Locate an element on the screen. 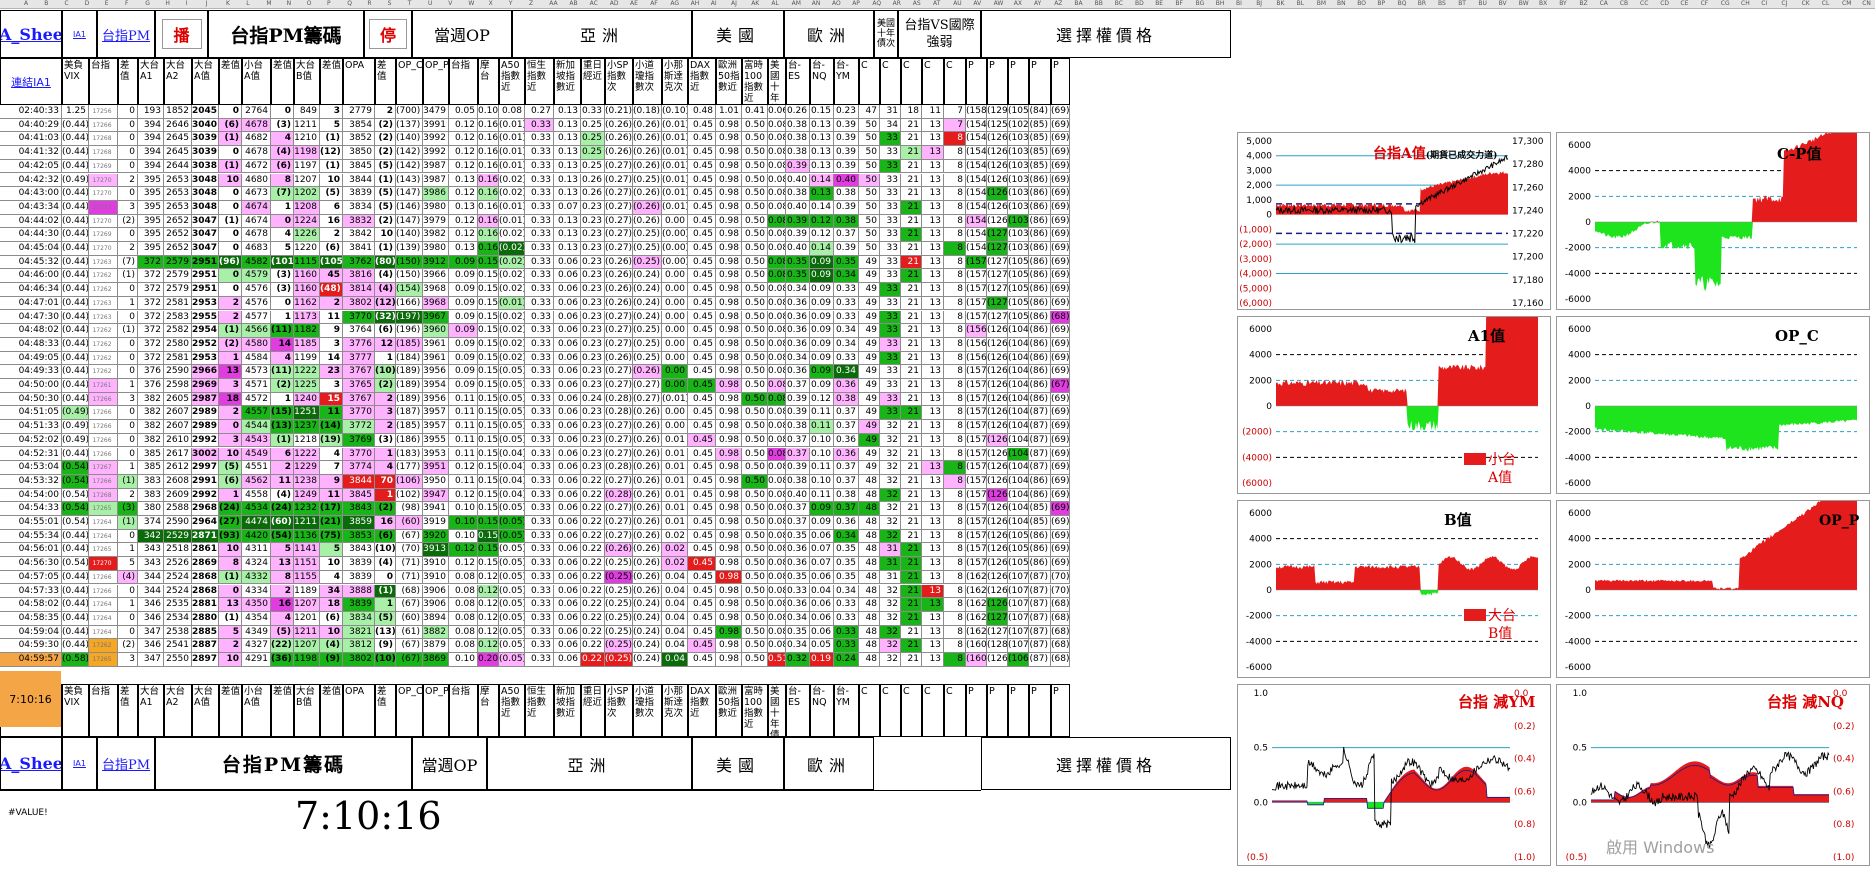  data-cell: 4311 is located at coordinates (256, 550).